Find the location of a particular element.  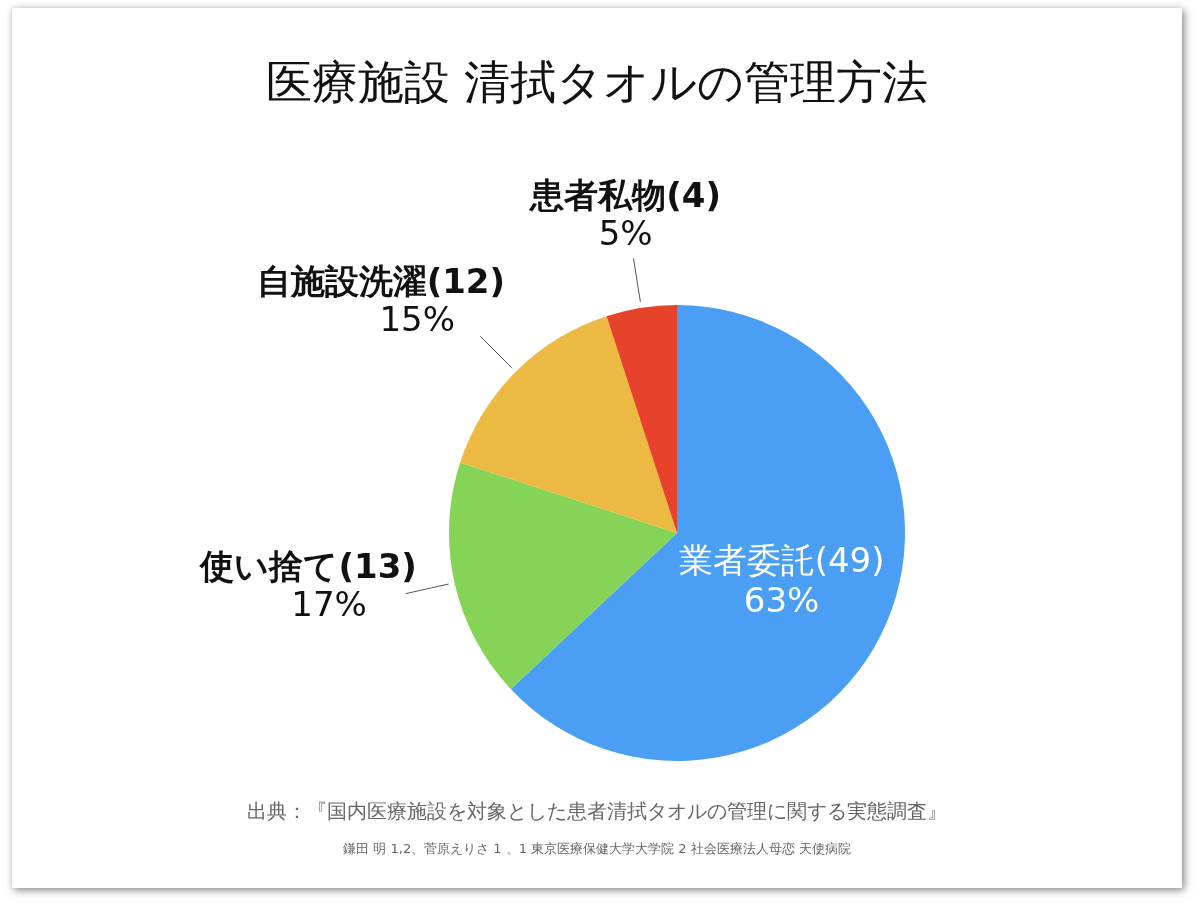

chart-title: 医療施設 清拭タオルの管理方法 is located at coordinates (597, 82).